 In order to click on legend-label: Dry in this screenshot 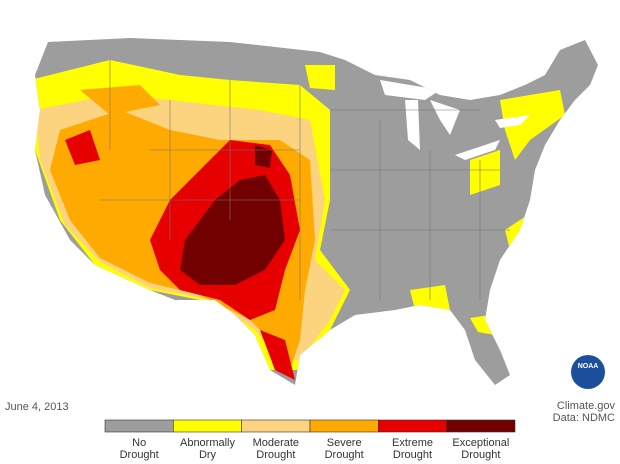, I will do `click(208, 455)`.